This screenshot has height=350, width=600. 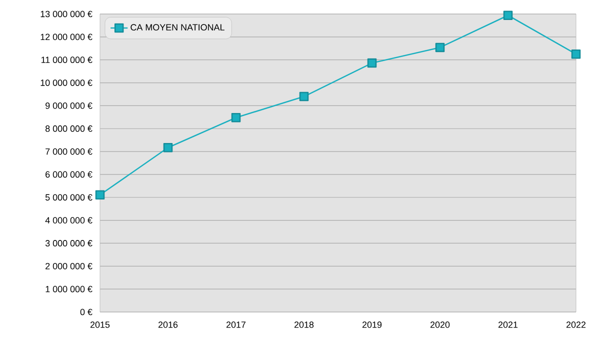 What do you see at coordinates (68, 220) in the screenshot?
I see `y-tick-label: 4 000 000 €` at bounding box center [68, 220].